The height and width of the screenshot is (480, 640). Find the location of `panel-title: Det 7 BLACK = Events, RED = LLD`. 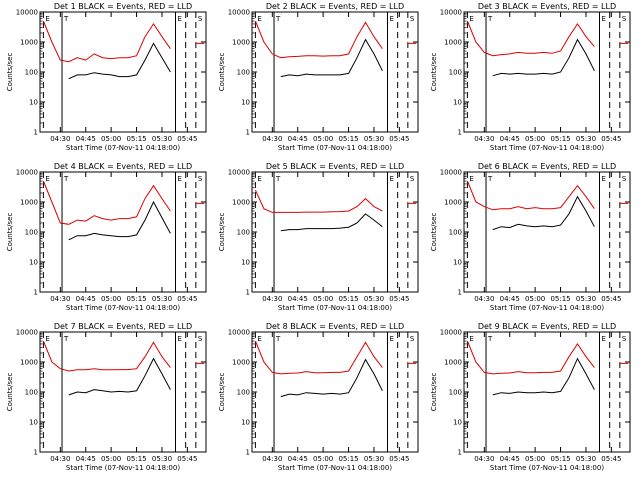

panel-title: Det 7 BLACK = Events, RED = LLD is located at coordinates (123, 326).